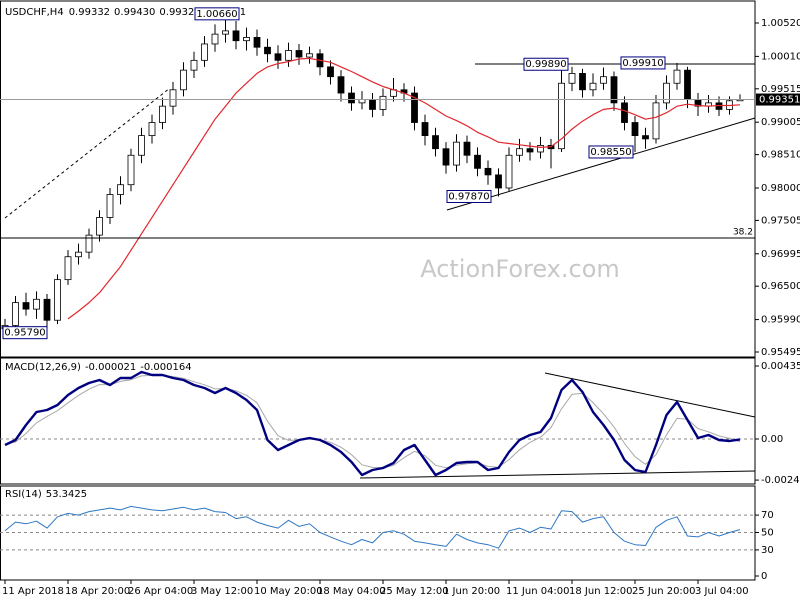 The width and height of the screenshot is (800, 600). What do you see at coordinates (780, 286) in the screenshot?
I see `y-tick-label: 0.96500` at bounding box center [780, 286].